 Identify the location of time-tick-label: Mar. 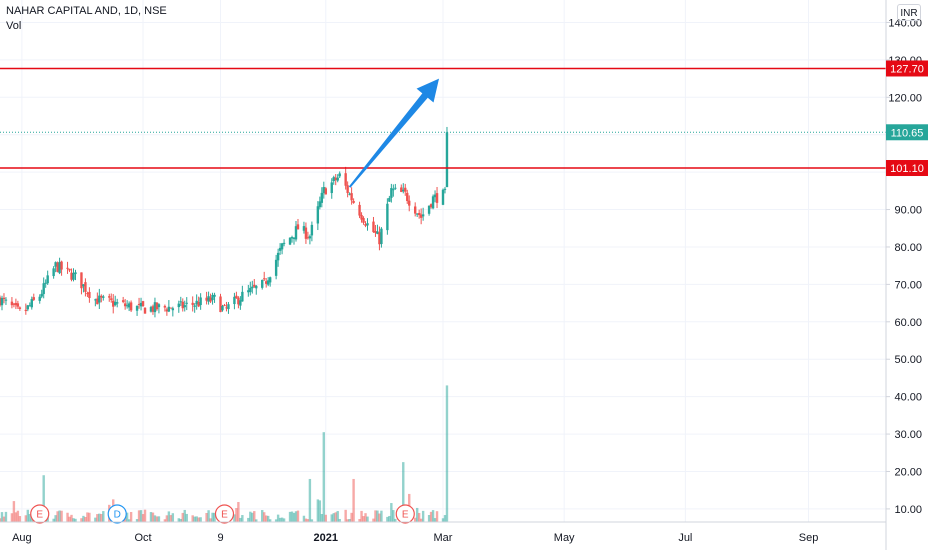
(443, 538).